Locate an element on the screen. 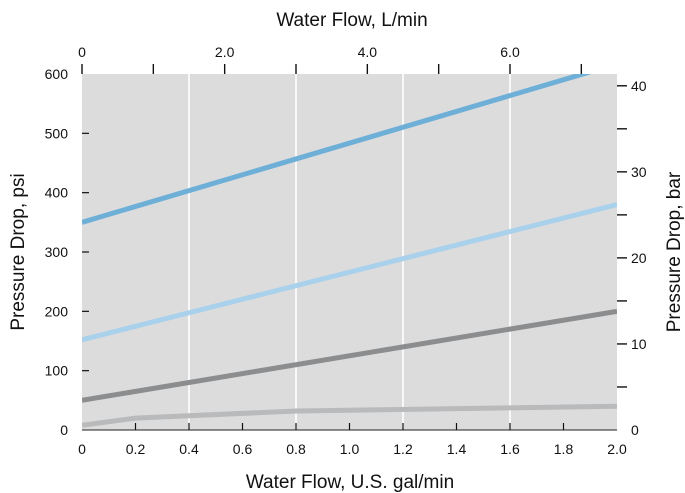  x-tick-label: 1.8 is located at coordinates (564, 449).